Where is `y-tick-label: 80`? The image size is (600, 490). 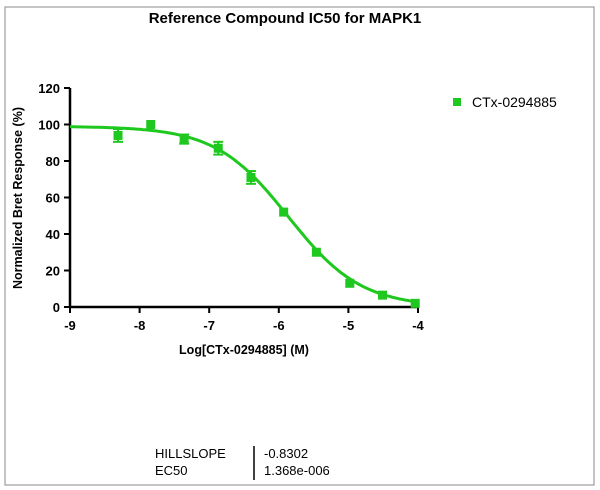
y-tick-label: 80 is located at coordinates (53, 161).